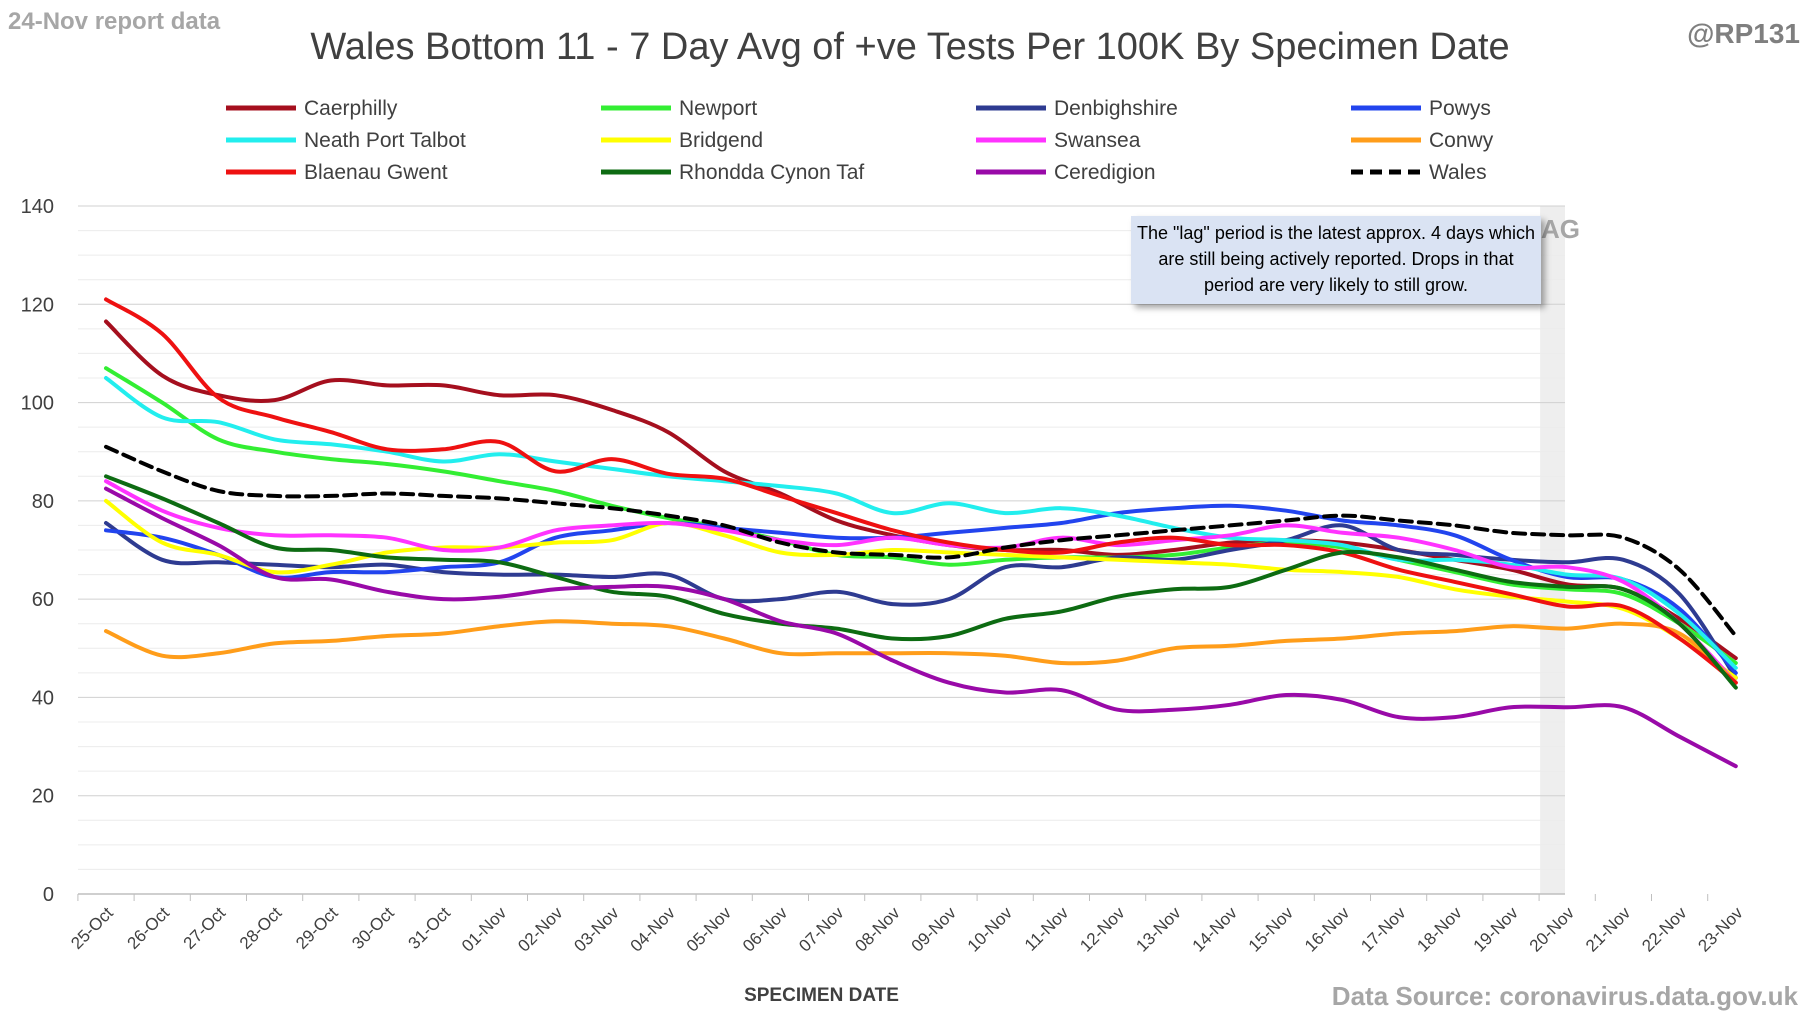 This screenshot has width=1820, height=1022. What do you see at coordinates (37, 305) in the screenshot?
I see `y-tick-label: 120` at bounding box center [37, 305].